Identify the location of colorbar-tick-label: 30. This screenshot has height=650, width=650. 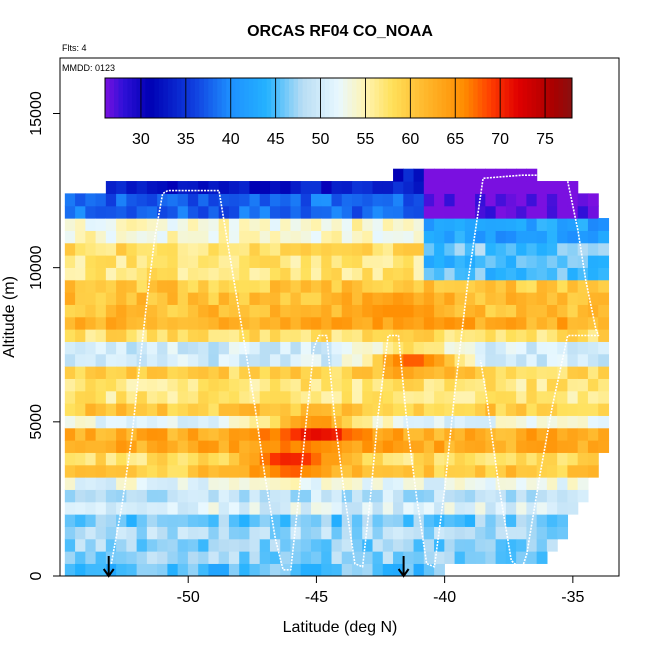
(141, 139).